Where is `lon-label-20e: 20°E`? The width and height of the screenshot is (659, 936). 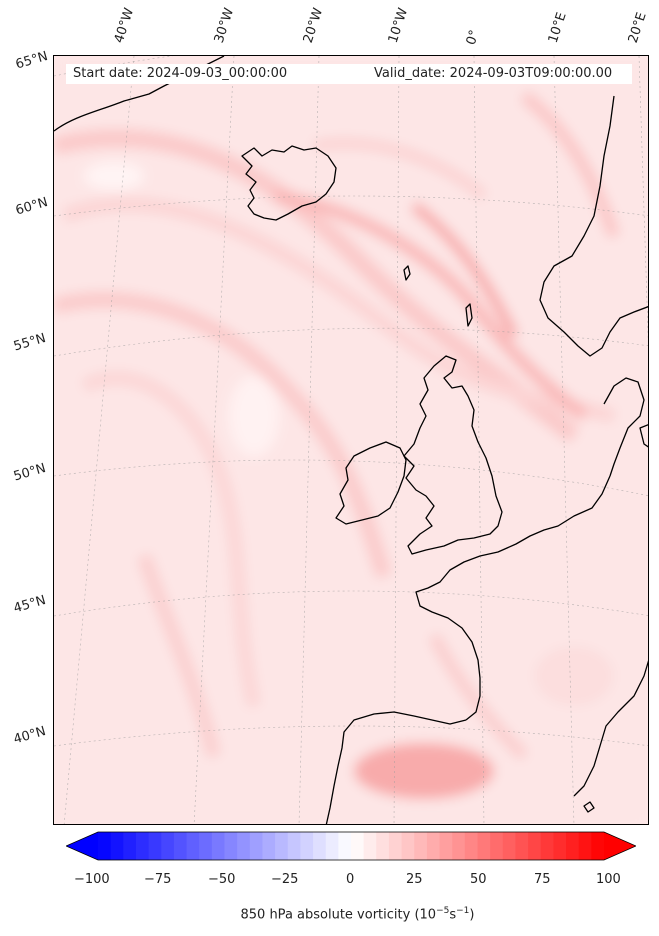
lon-label-20e: 20°E is located at coordinates (637, 28).